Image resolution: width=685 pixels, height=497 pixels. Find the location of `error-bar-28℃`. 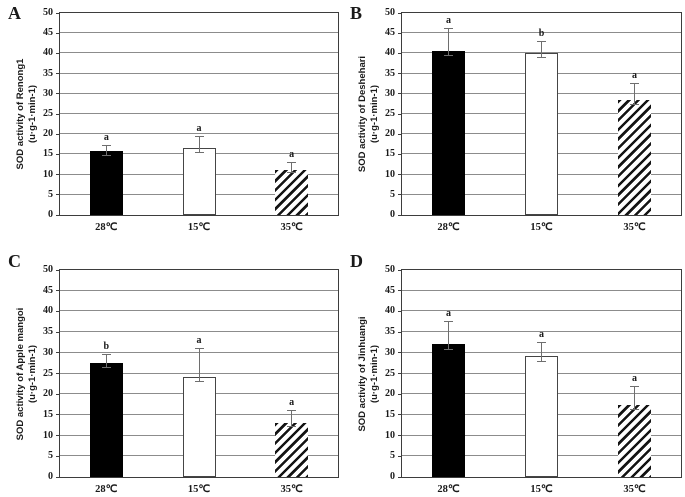

error-bar-28℃ is located at coordinates (106, 150).